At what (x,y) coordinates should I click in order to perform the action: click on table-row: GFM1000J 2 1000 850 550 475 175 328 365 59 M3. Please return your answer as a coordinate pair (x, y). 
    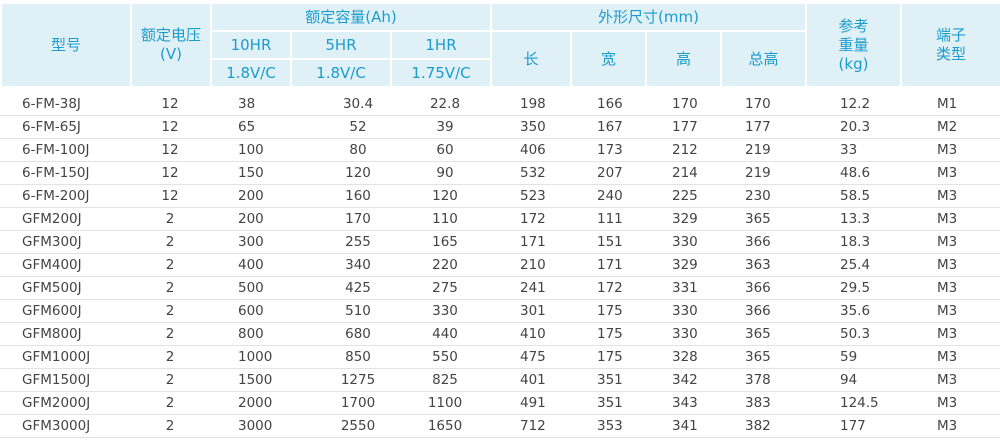
    Looking at the image, I should click on (500, 357).